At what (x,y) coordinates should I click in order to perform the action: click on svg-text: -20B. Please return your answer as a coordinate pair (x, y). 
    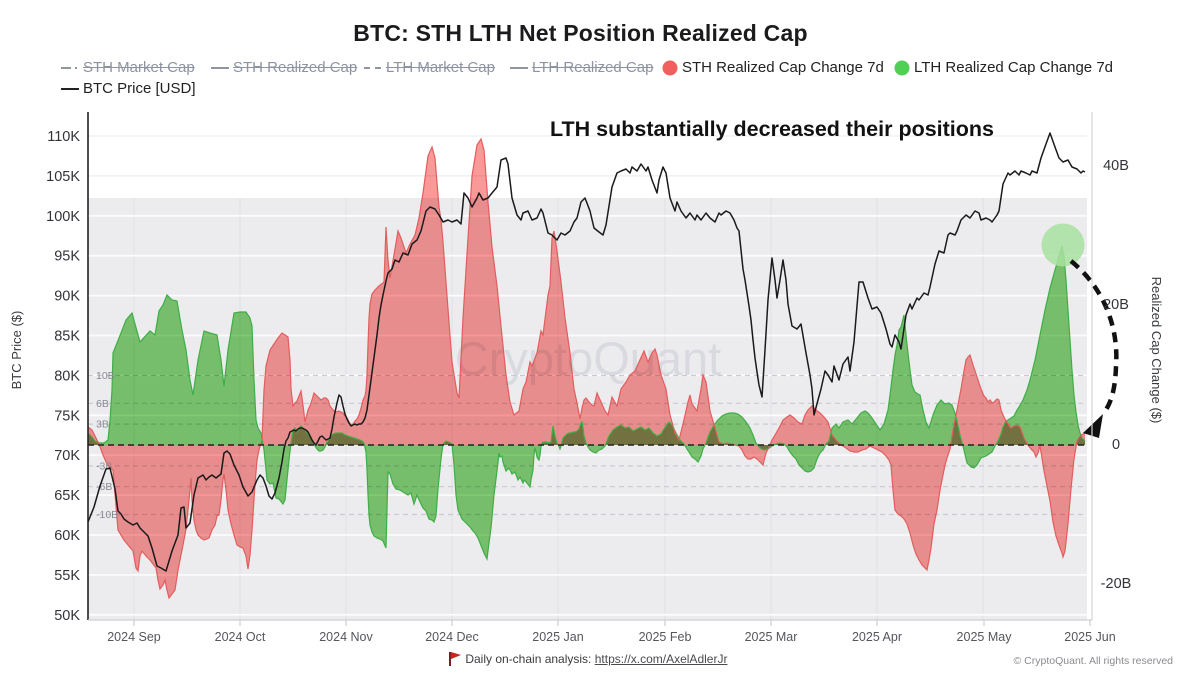
    Looking at the image, I should click on (1116, 584).